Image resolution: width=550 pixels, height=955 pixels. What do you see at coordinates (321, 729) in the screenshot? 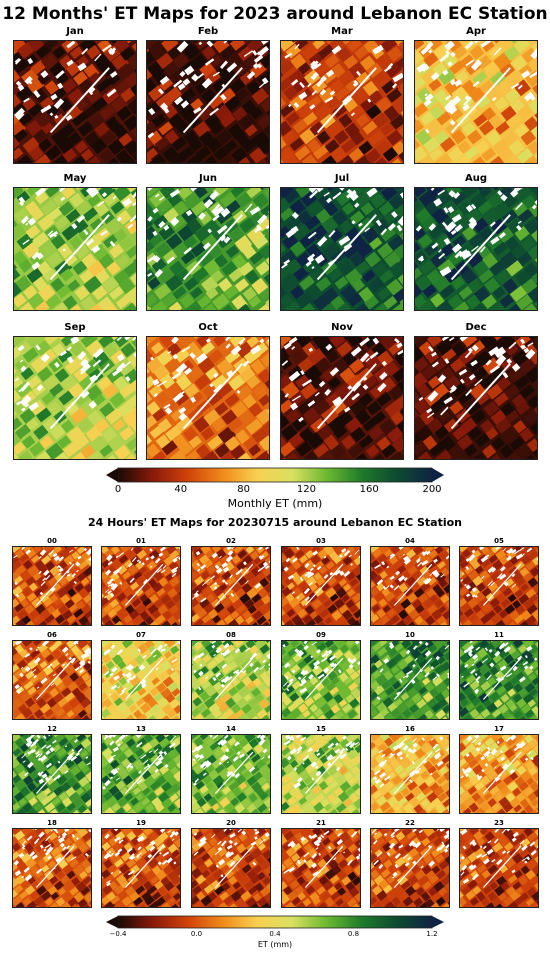
I see `hour-label: 15` at bounding box center [321, 729].